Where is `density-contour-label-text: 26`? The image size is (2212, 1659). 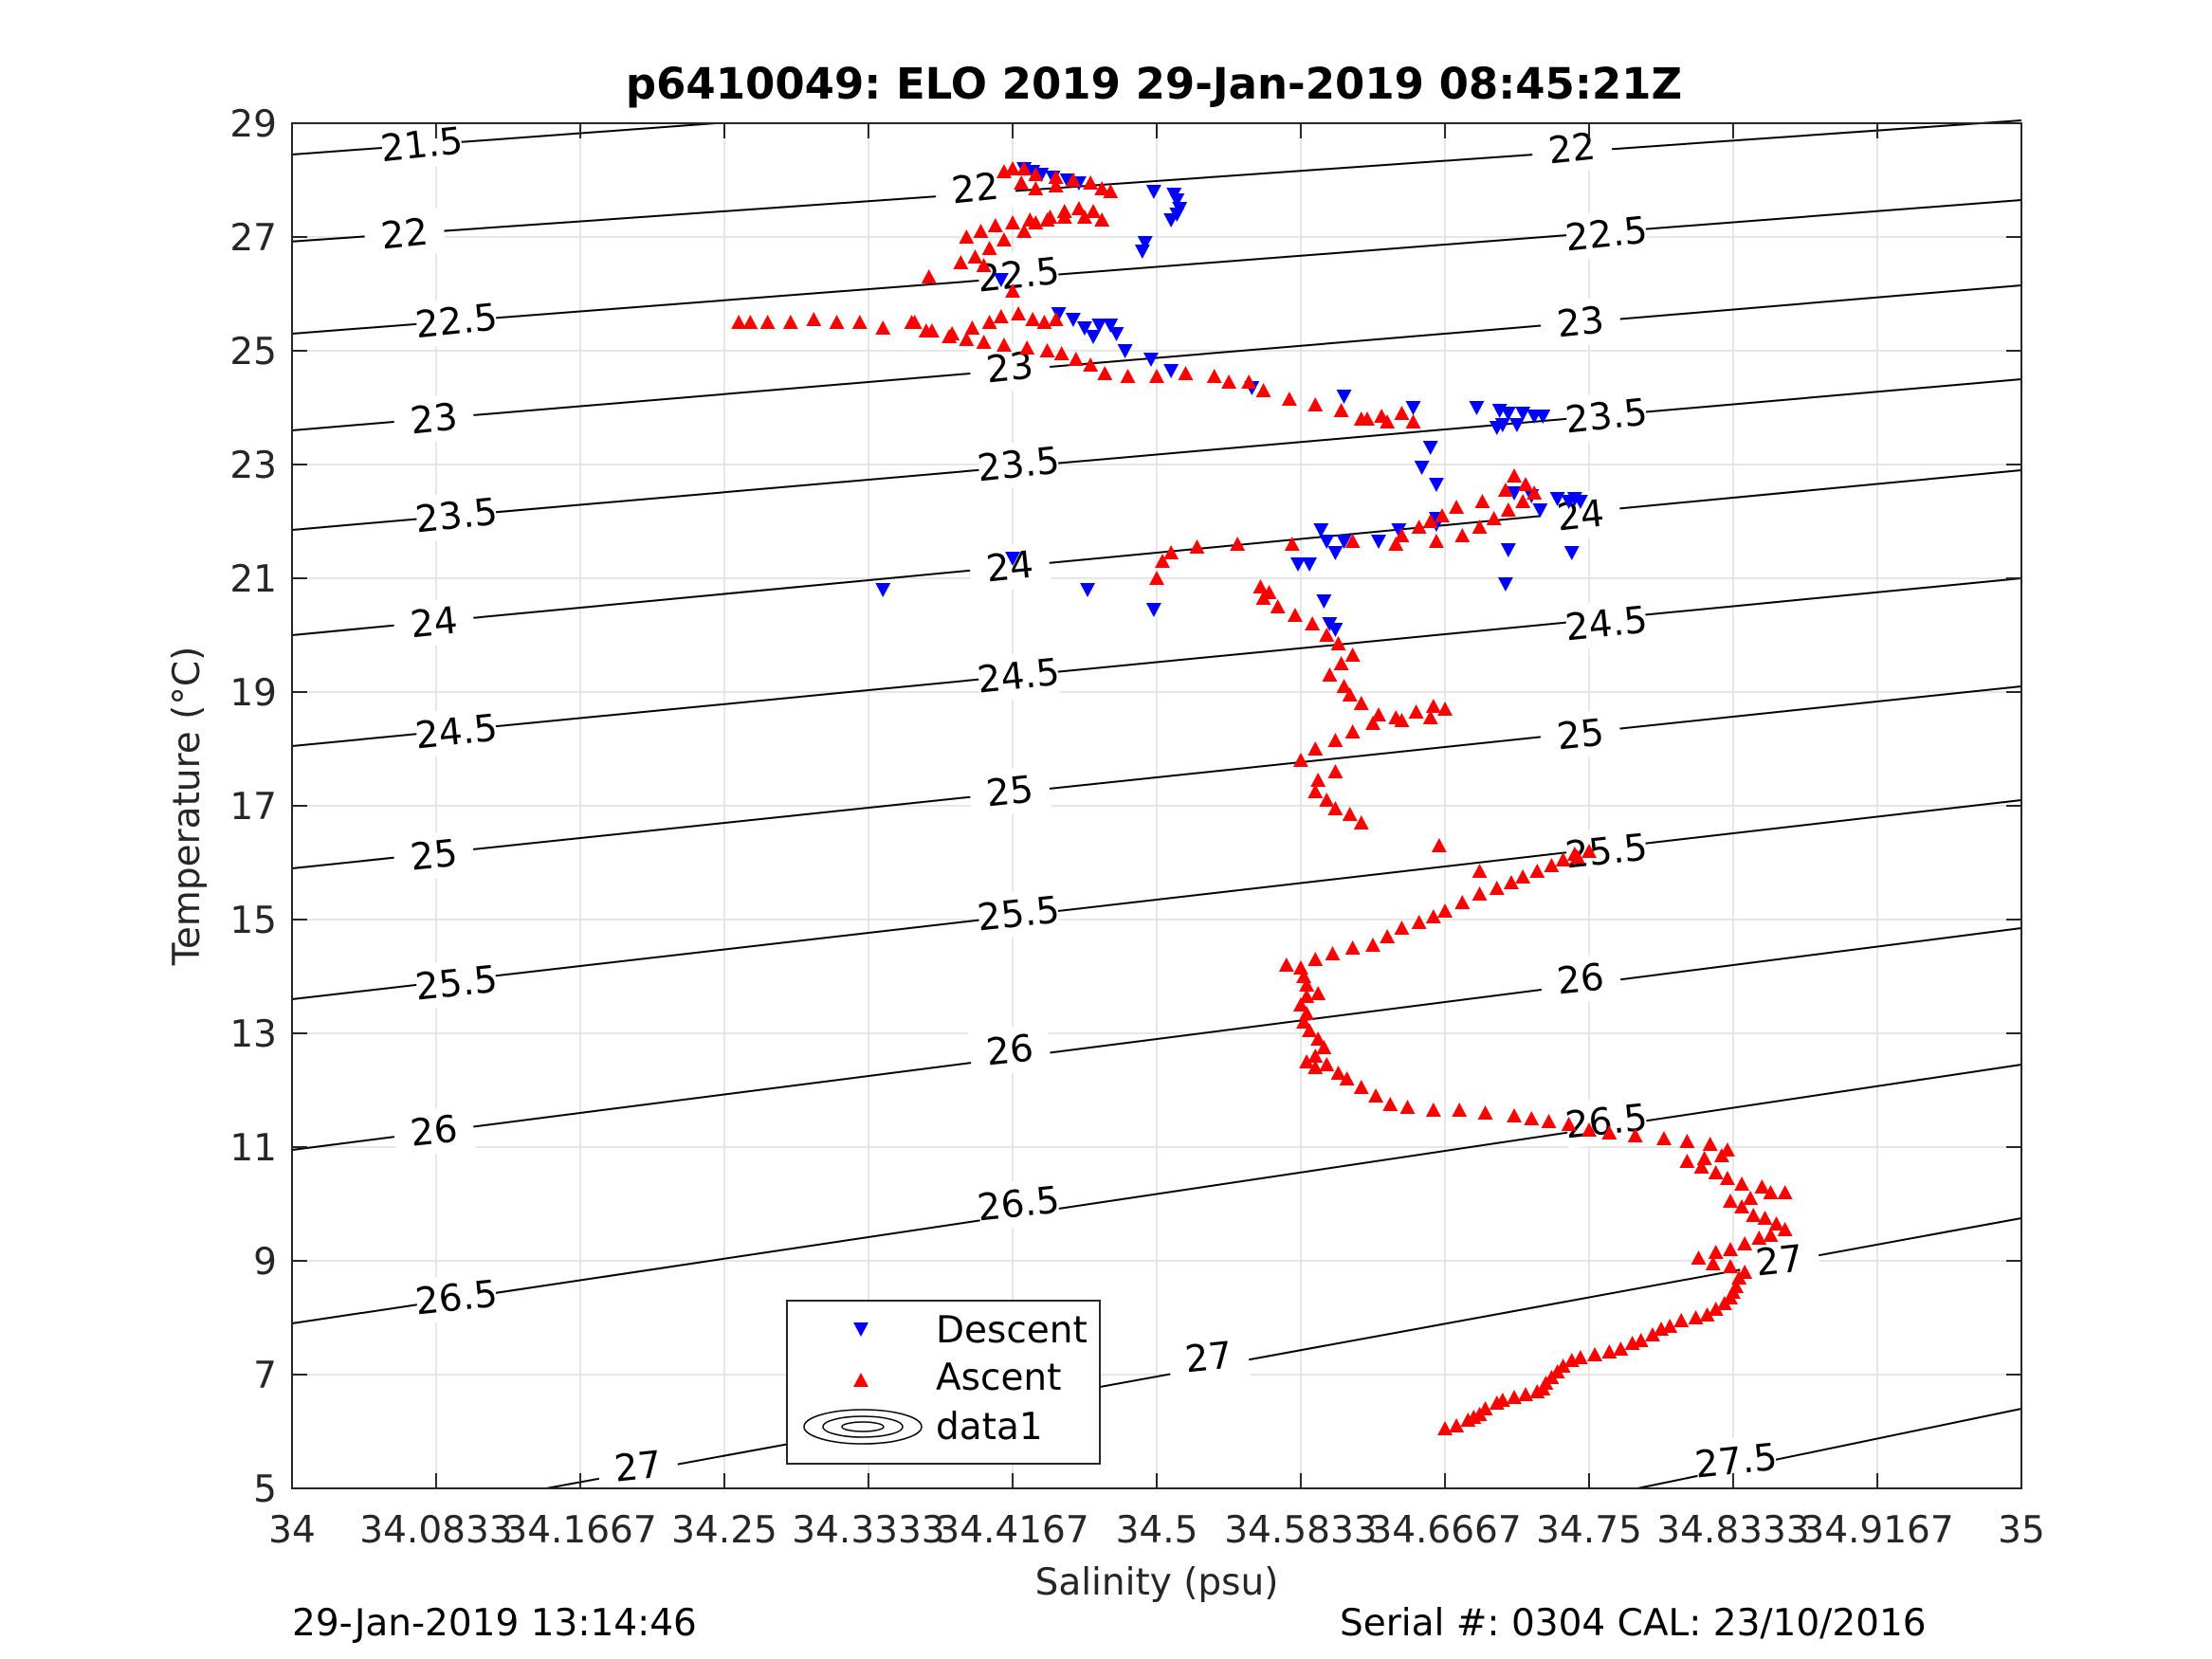 density-contour-label-text: 26 is located at coordinates (434, 1132).